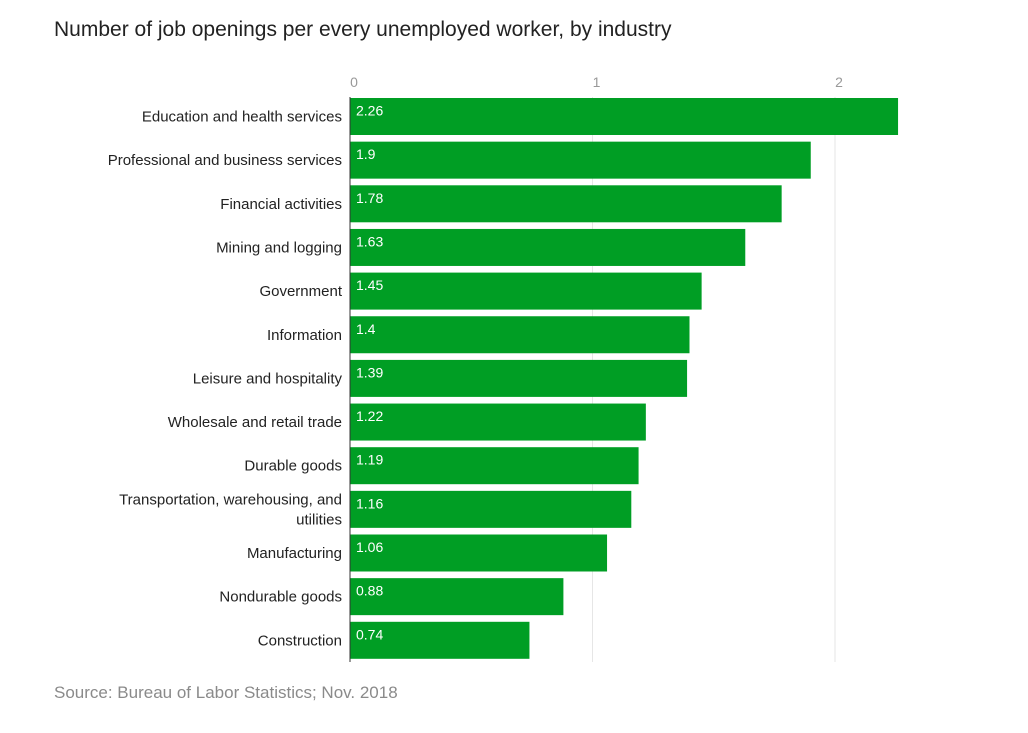 The image size is (1028, 733). I want to click on bar-value-label: 0.88, so click(369, 591).